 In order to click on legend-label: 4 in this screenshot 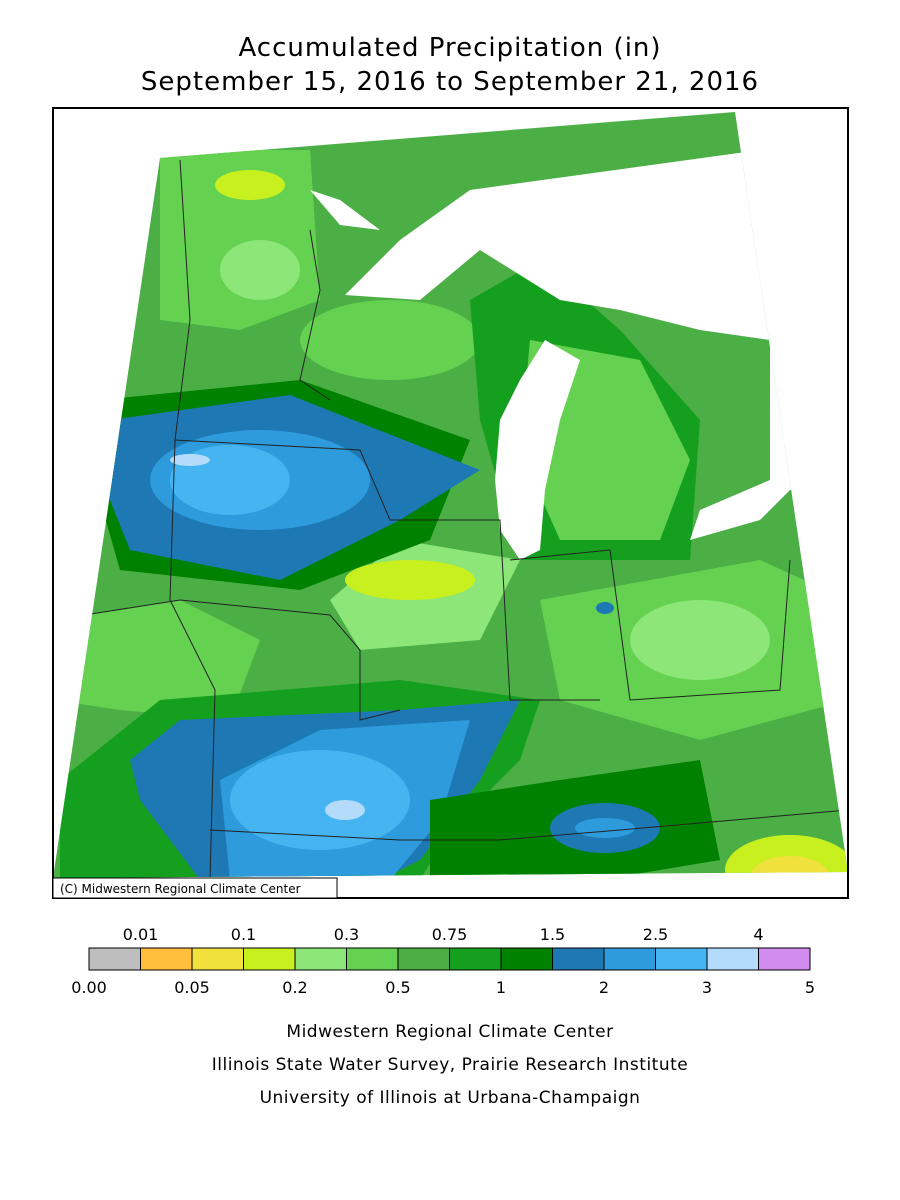, I will do `click(758, 934)`.